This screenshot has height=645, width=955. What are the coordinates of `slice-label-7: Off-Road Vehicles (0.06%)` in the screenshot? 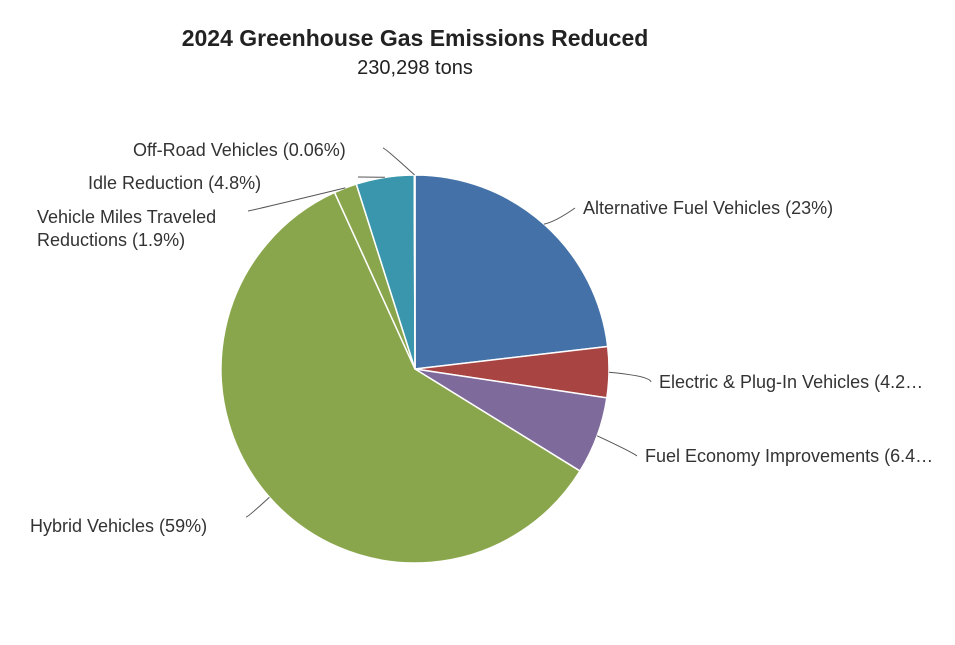 It's located at (239, 150).